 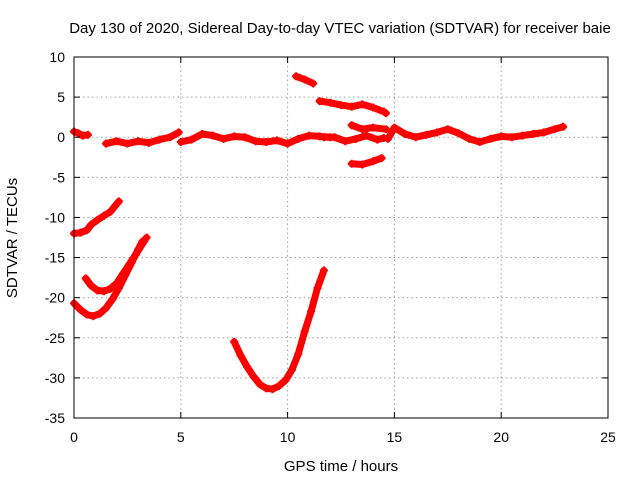 What do you see at coordinates (55, 338) in the screenshot?
I see `y-tick-label: -25` at bounding box center [55, 338].